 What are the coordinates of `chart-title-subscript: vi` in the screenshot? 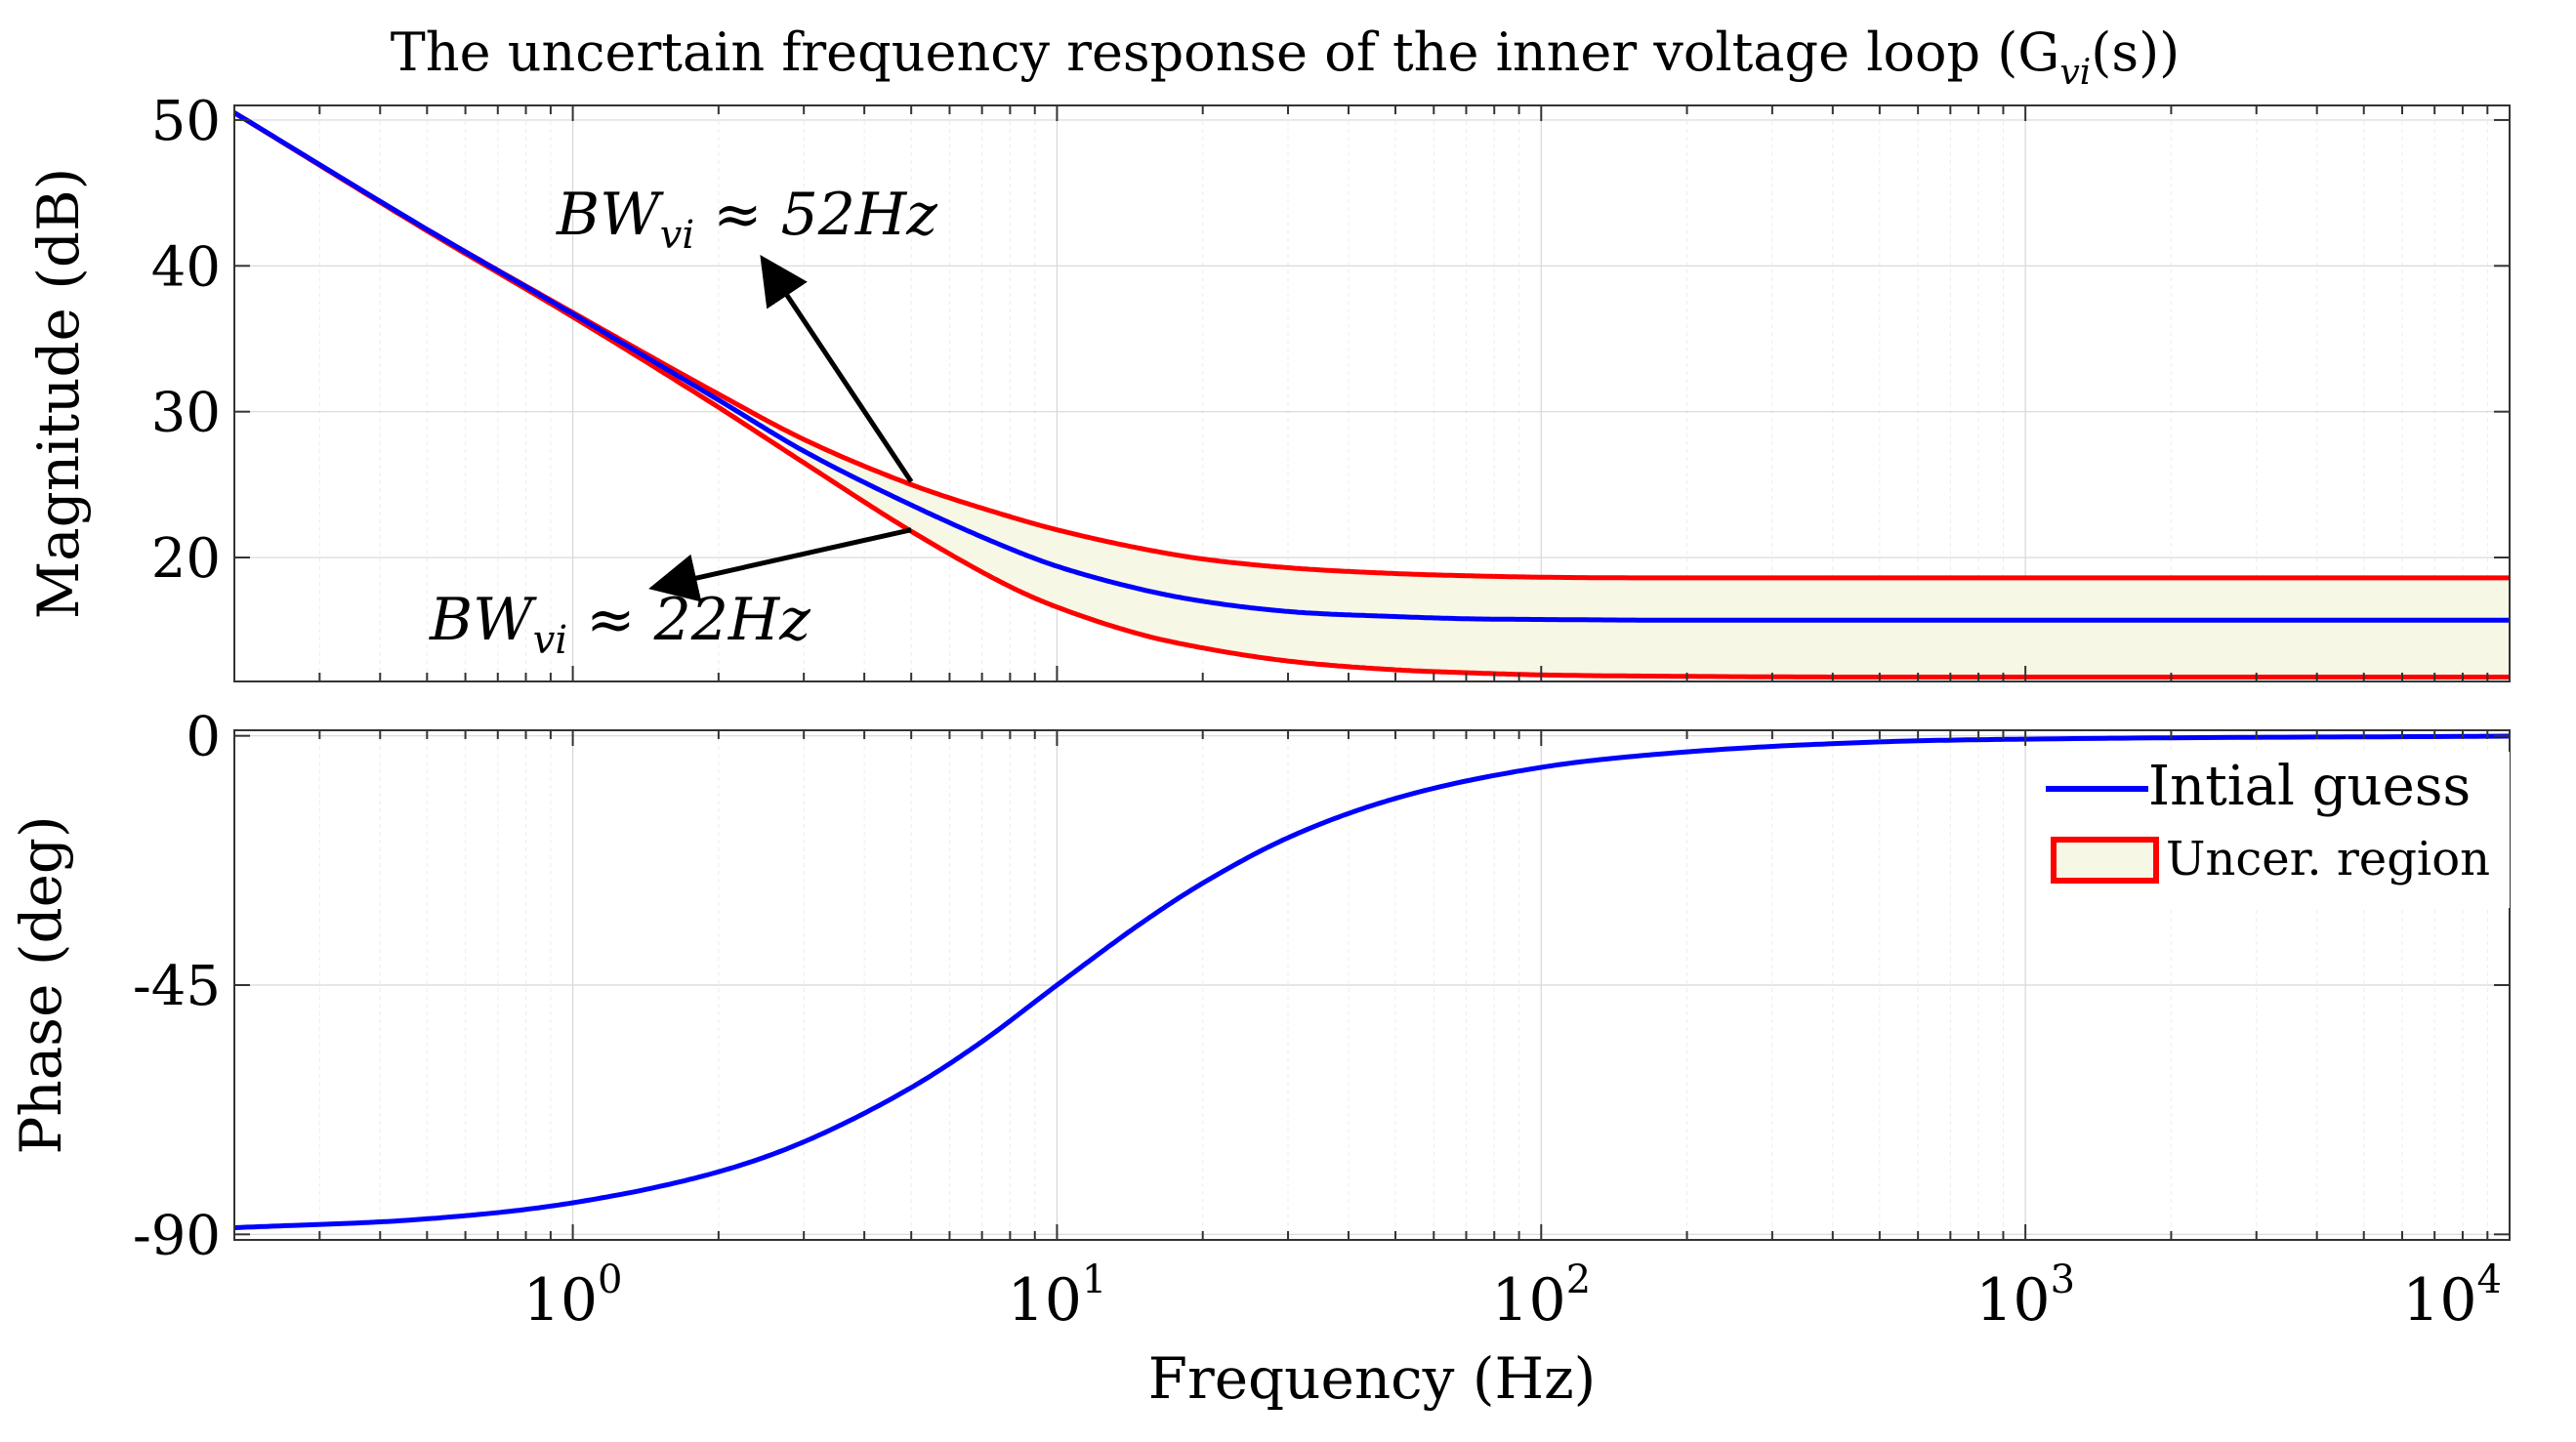 It's located at (2075, 73).